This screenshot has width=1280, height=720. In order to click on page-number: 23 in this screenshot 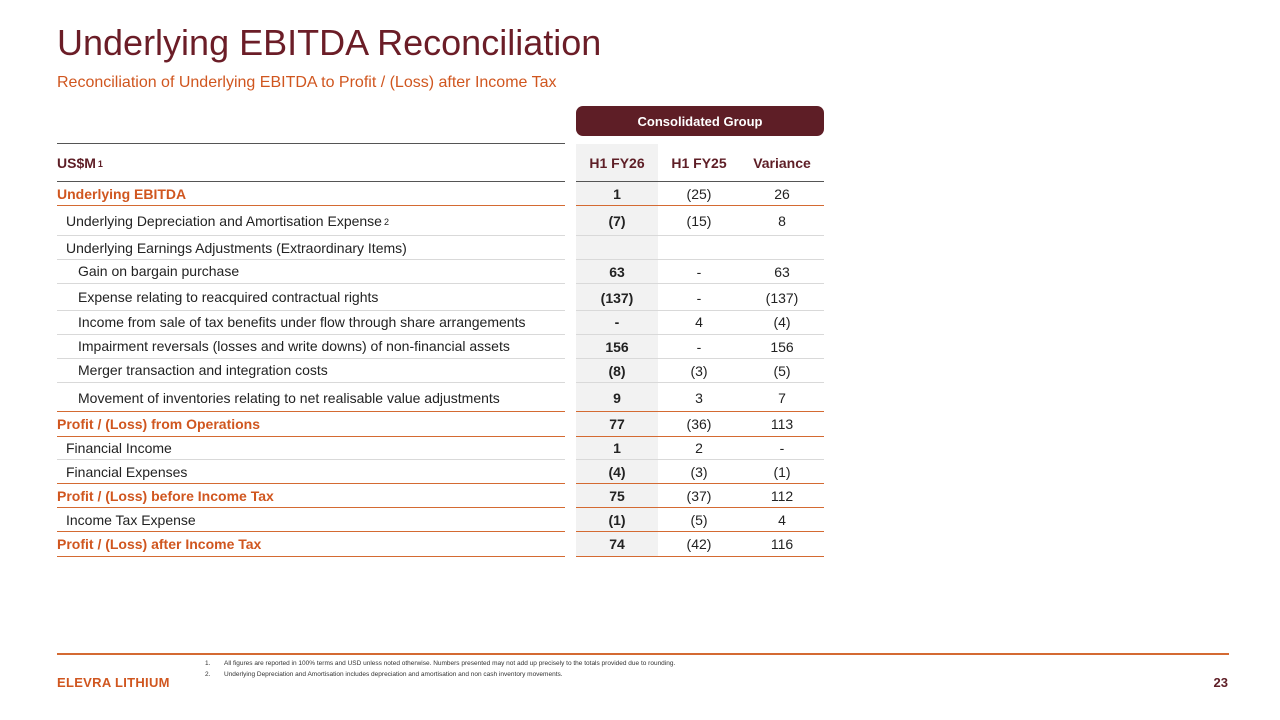, I will do `click(1220, 682)`.